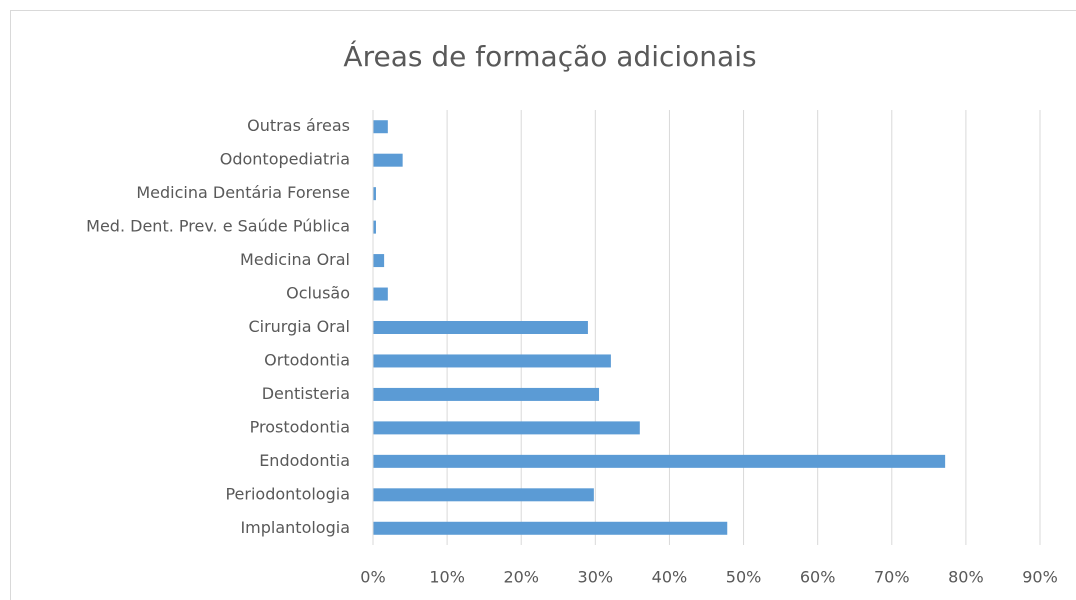 Image resolution: width=1076 pixels, height=600 pixels. Describe the element at coordinates (243, 192) in the screenshot. I see `y-tick-label: Medicina Dentária Forense` at that location.